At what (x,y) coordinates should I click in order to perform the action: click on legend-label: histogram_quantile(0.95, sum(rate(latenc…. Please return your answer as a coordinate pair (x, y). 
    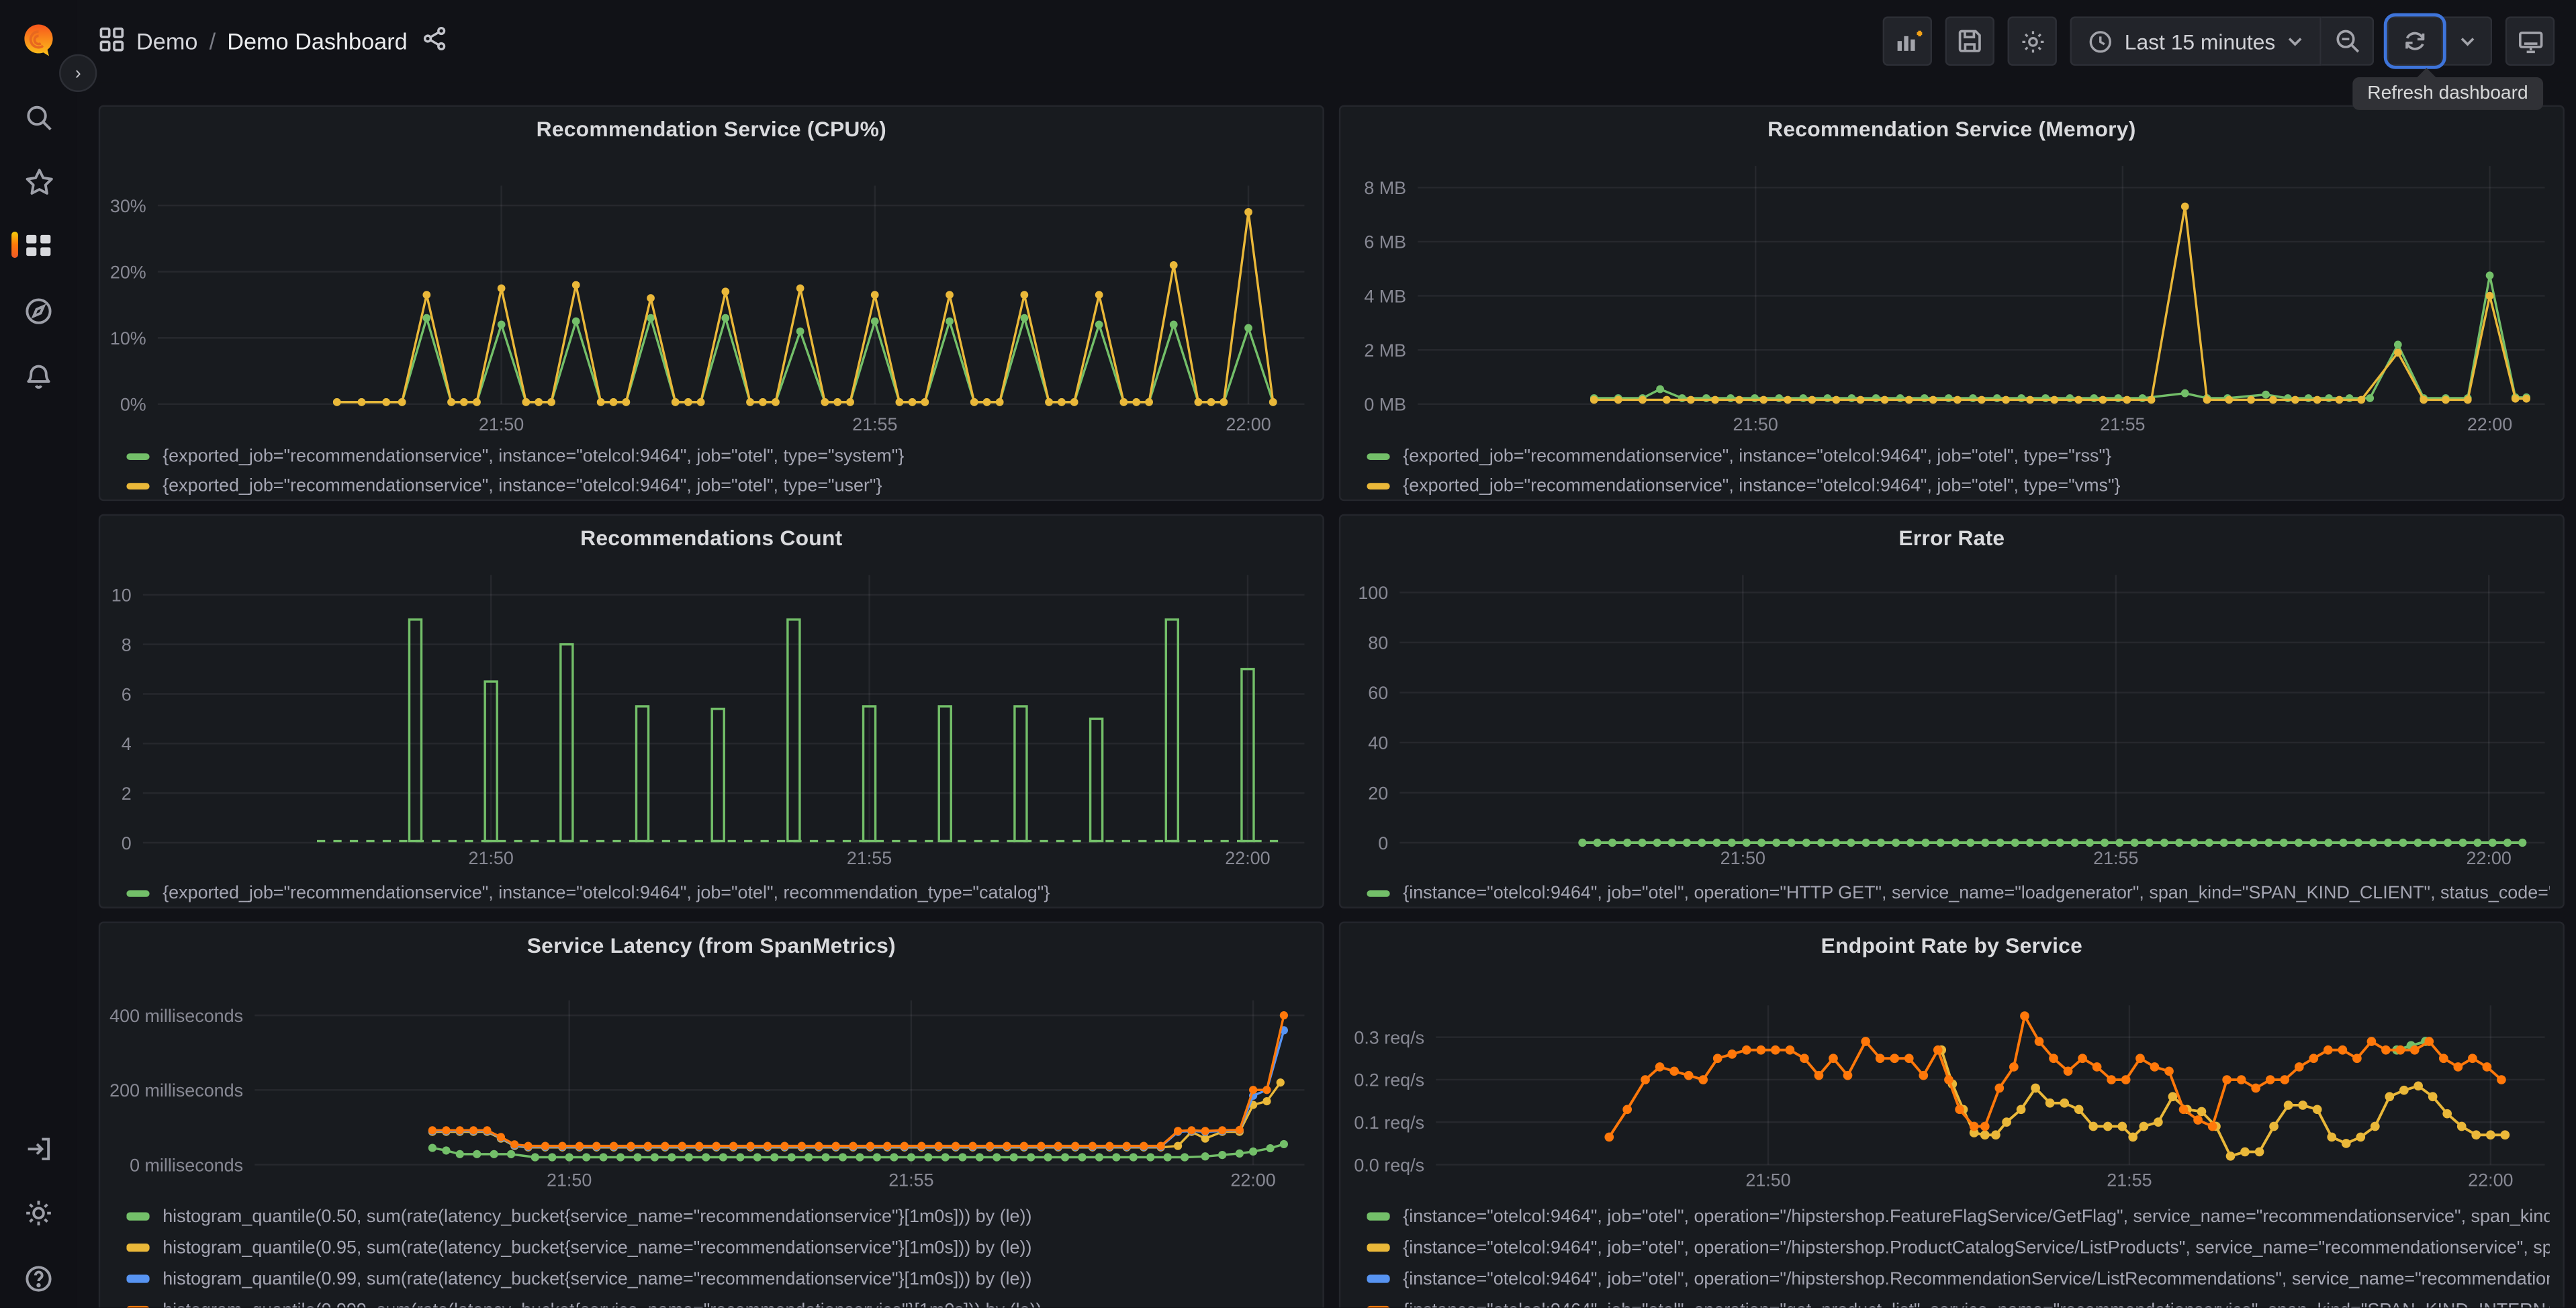
    Looking at the image, I should click on (597, 1248).